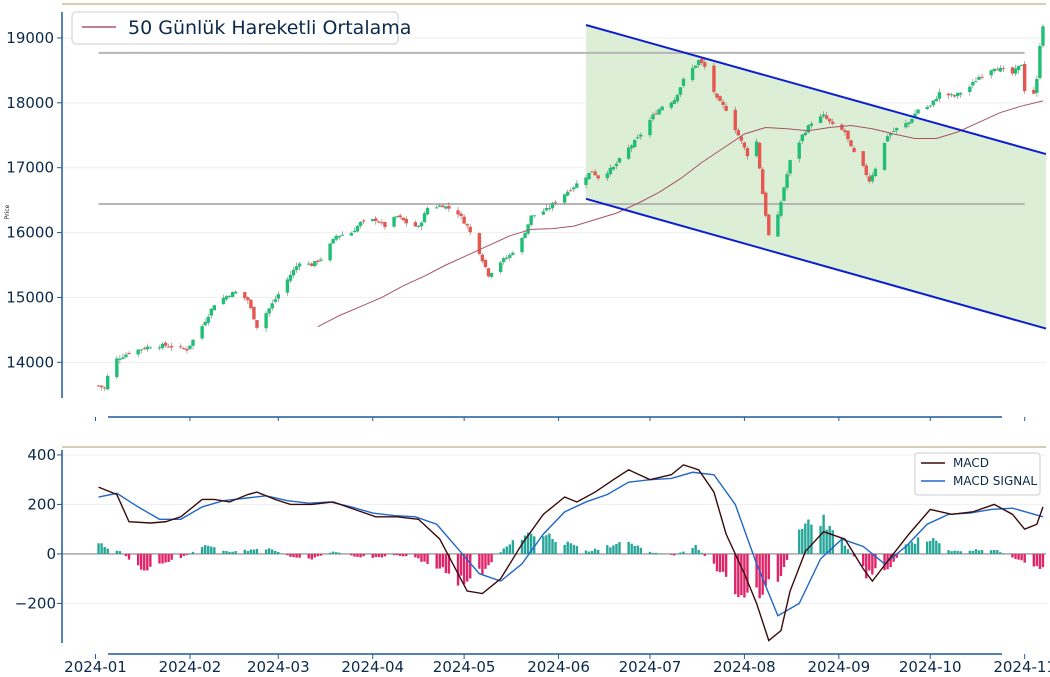 This screenshot has height=677, width=1050. I want to click on price-legend: 50 Günlük Hareketli Ortalama, so click(241, 28).